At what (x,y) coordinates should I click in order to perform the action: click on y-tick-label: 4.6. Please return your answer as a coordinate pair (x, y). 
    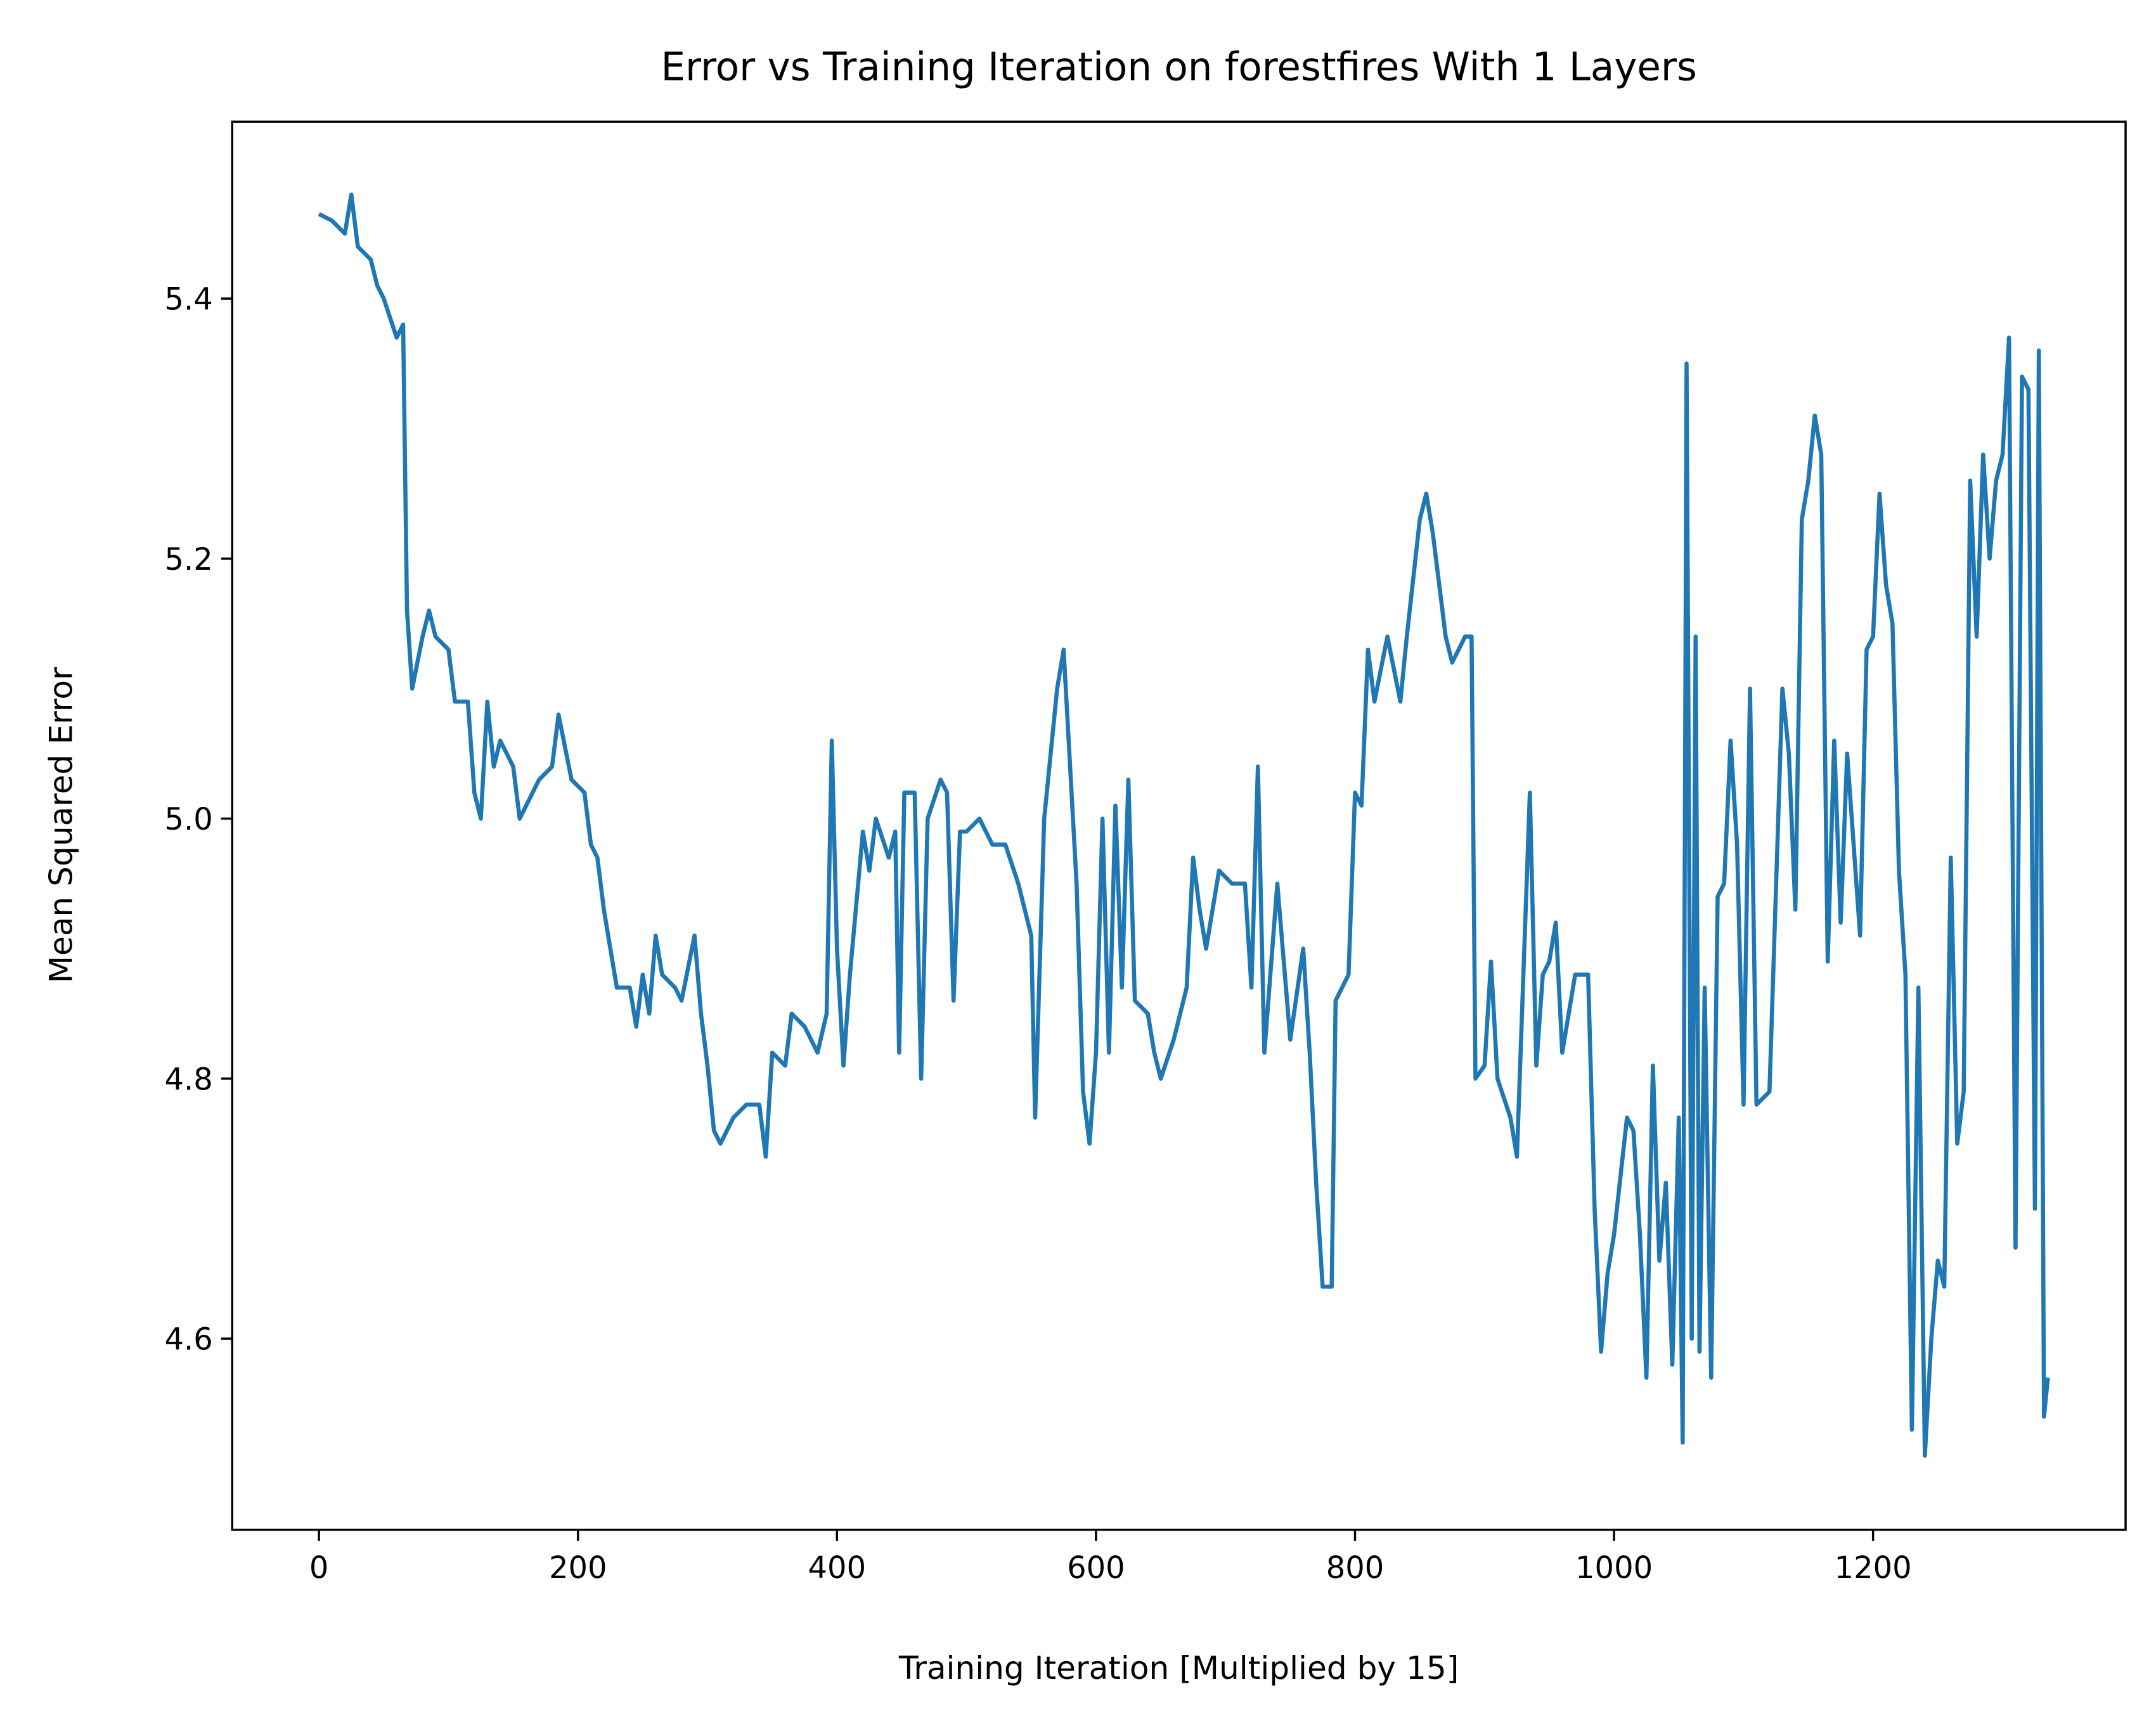
    Looking at the image, I should click on (188, 1340).